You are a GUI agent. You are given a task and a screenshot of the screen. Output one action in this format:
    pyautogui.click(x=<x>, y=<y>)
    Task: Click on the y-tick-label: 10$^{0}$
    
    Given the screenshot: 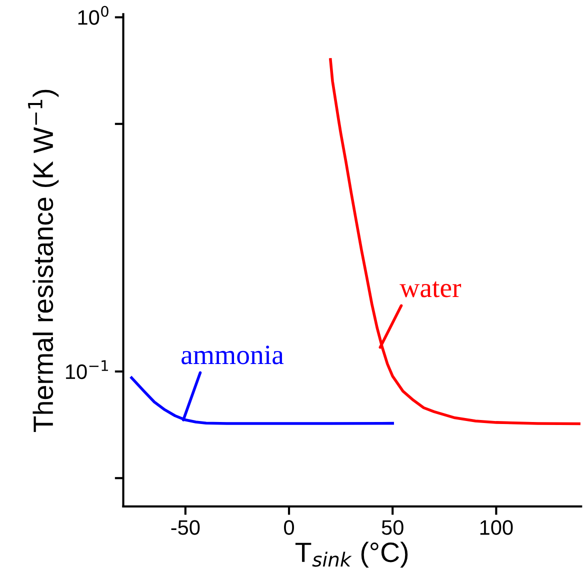 What is the action you would take?
    pyautogui.click(x=93, y=15)
    